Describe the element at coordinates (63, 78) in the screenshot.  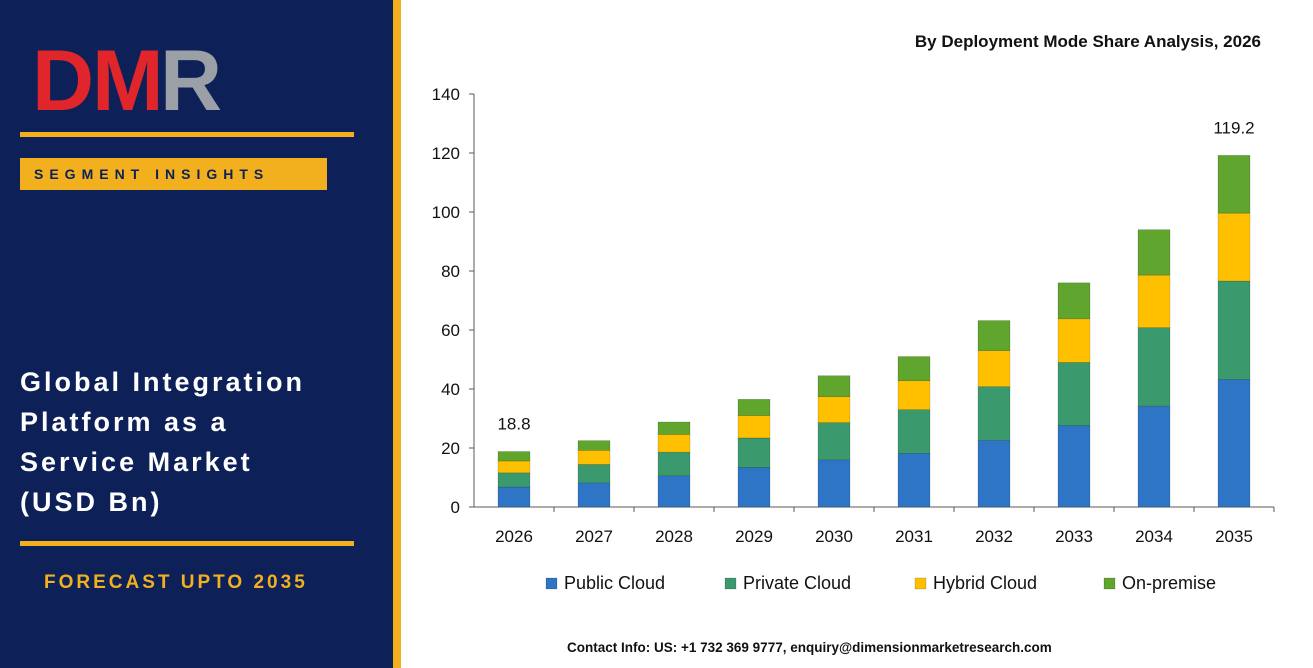
I see `logo-letter-d: D` at that location.